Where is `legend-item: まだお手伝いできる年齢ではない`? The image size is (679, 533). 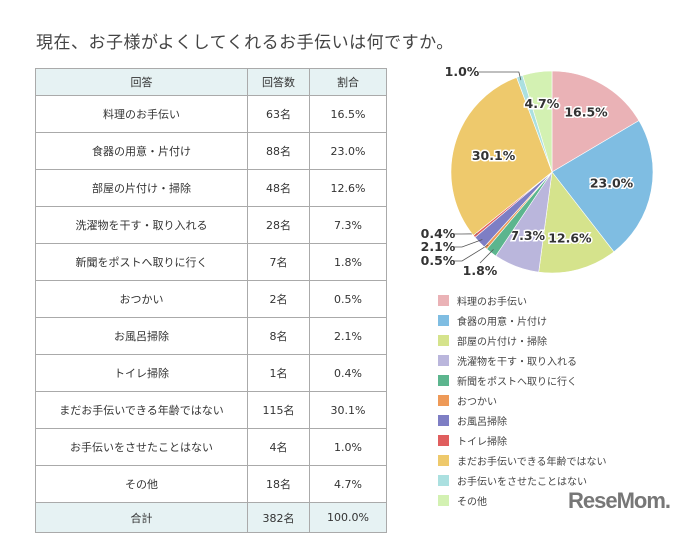
legend-item: まだお手伝いできる年齢ではない is located at coordinates (522, 460).